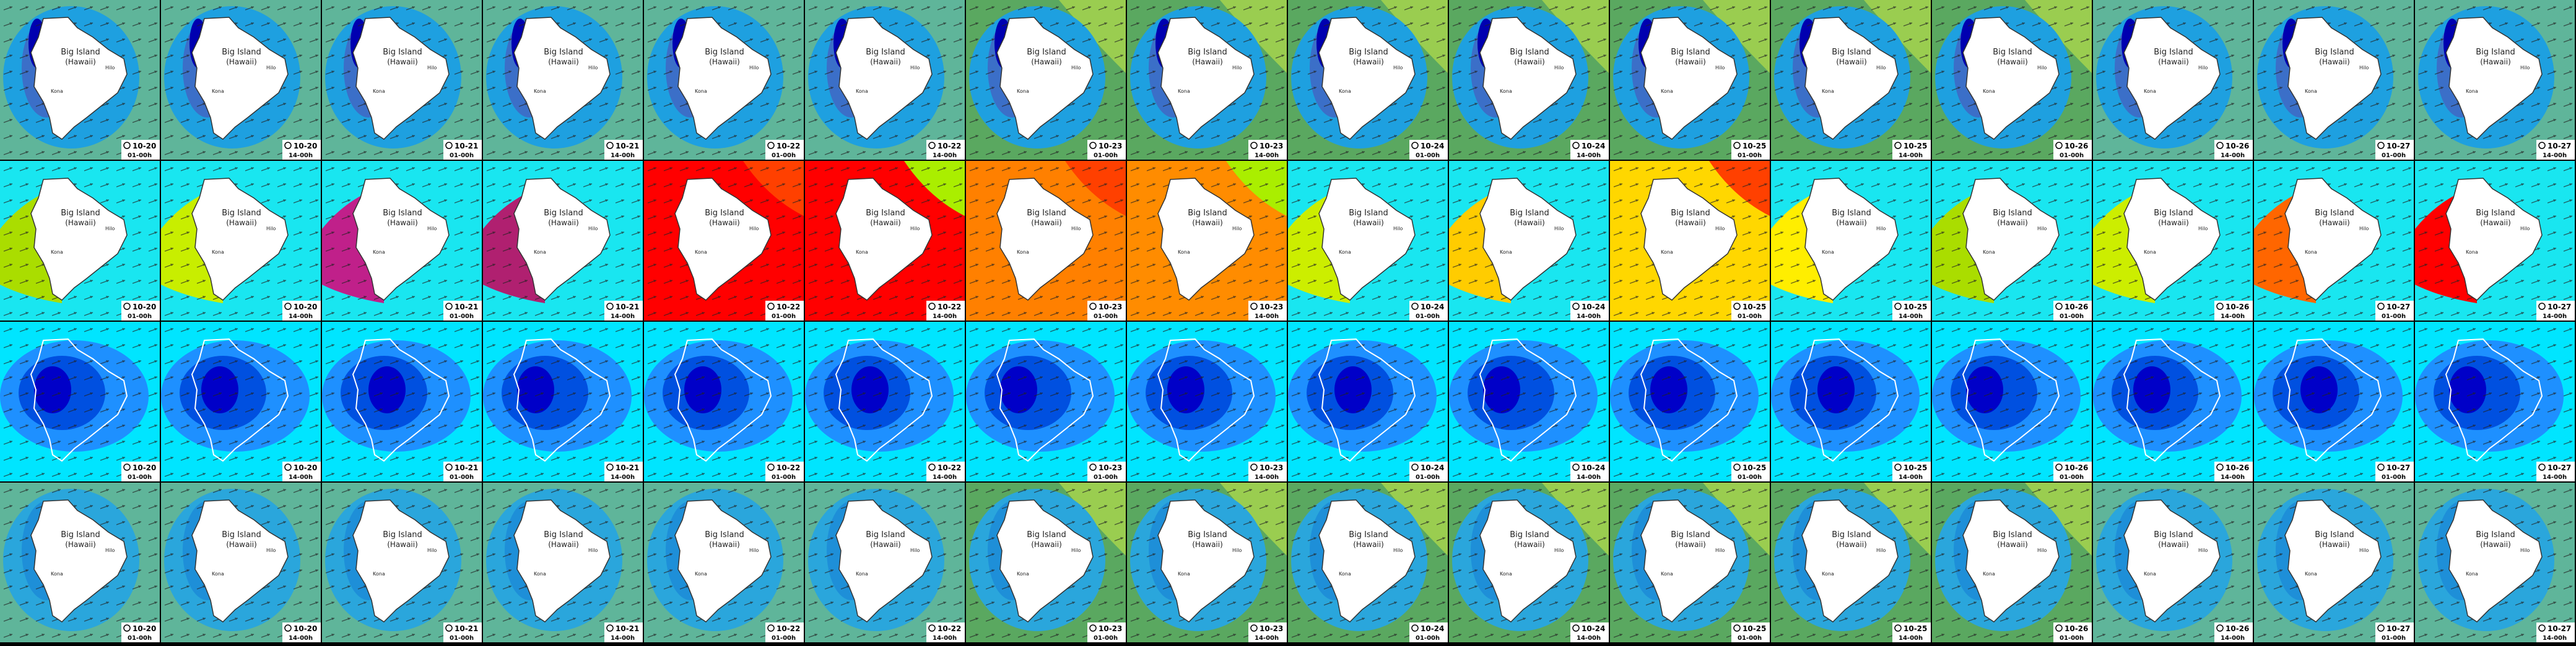 The width and height of the screenshot is (2576, 646). Describe the element at coordinates (1851, 562) in the screenshot. I see `forecast-tile: Big Island(Hawaii) Kona Hilo 10-25 14-00h` at that location.